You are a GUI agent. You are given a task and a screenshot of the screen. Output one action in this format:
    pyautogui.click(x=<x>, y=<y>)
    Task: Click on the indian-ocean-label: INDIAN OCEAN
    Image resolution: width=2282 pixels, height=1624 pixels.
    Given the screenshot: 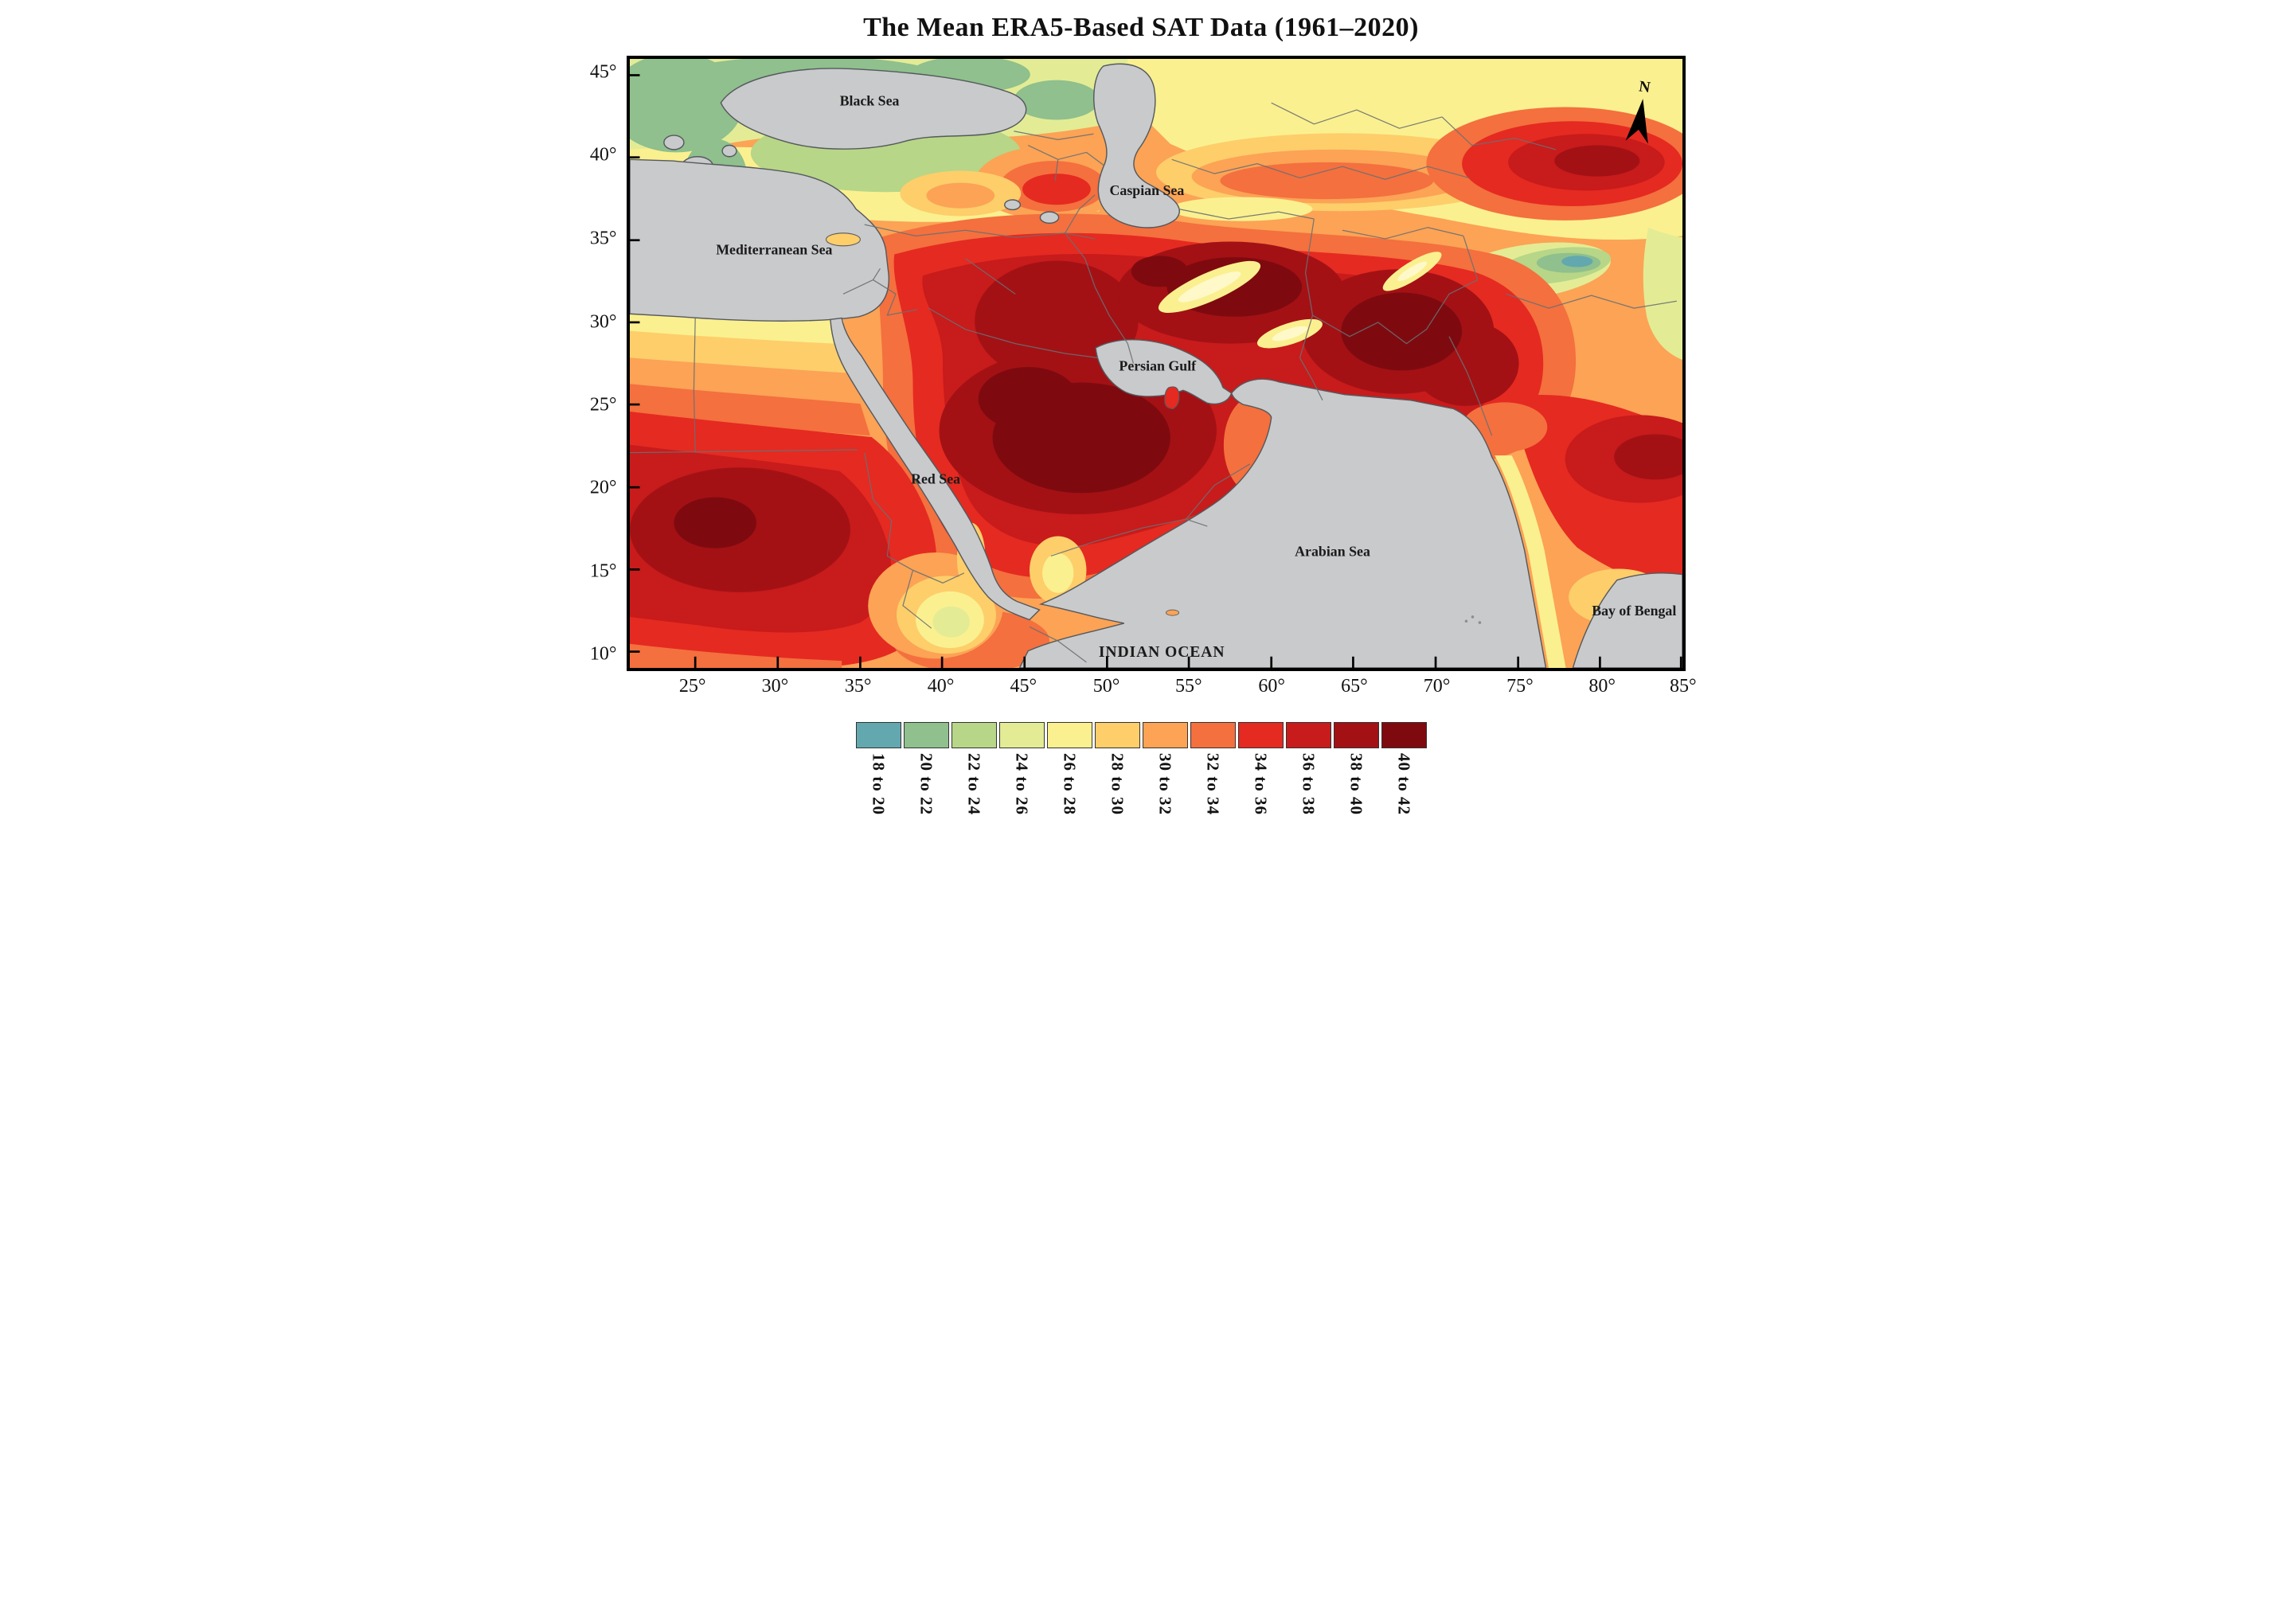 What is the action you would take?
    pyautogui.click(x=1161, y=652)
    